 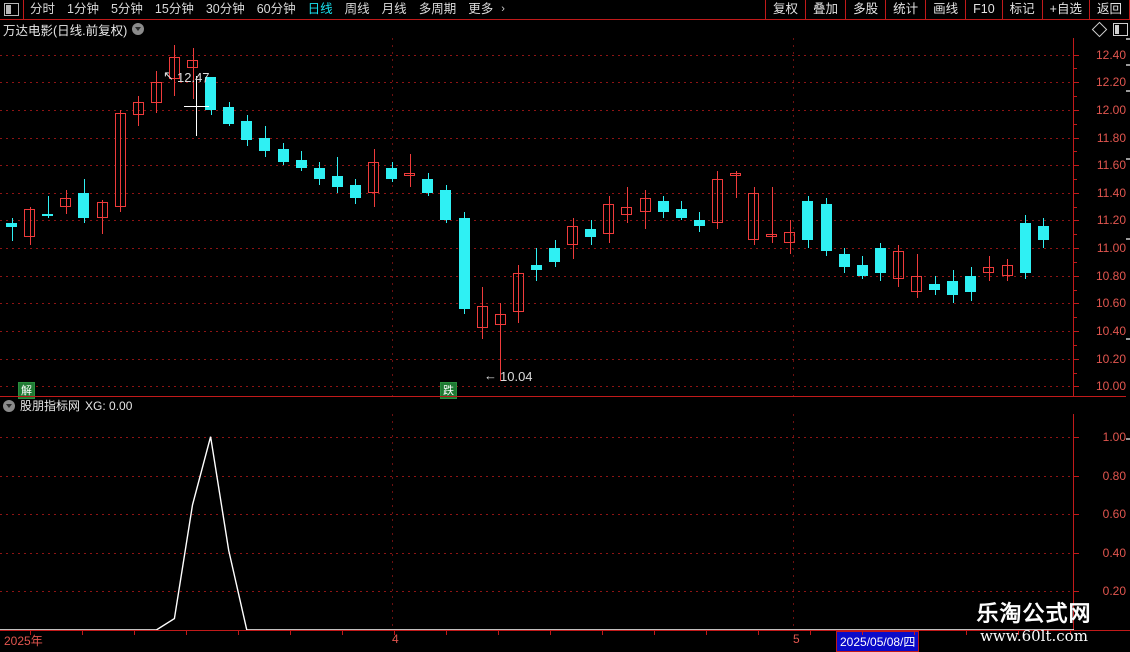 I want to click on period-1min: 1分钟, so click(x=83, y=9).